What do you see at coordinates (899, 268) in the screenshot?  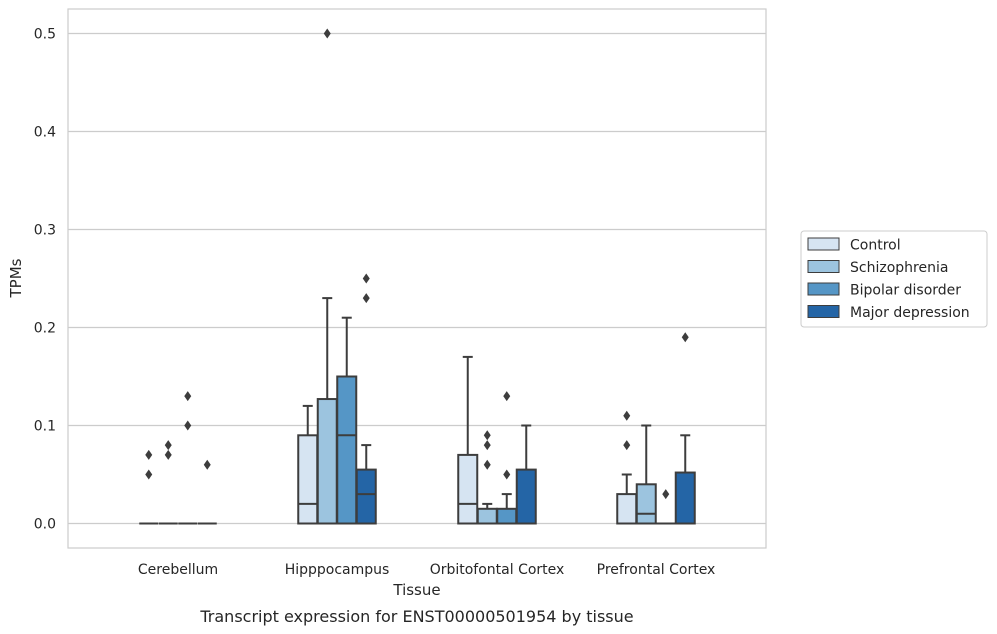 I see `legend-label: Schizophrenia` at bounding box center [899, 268].